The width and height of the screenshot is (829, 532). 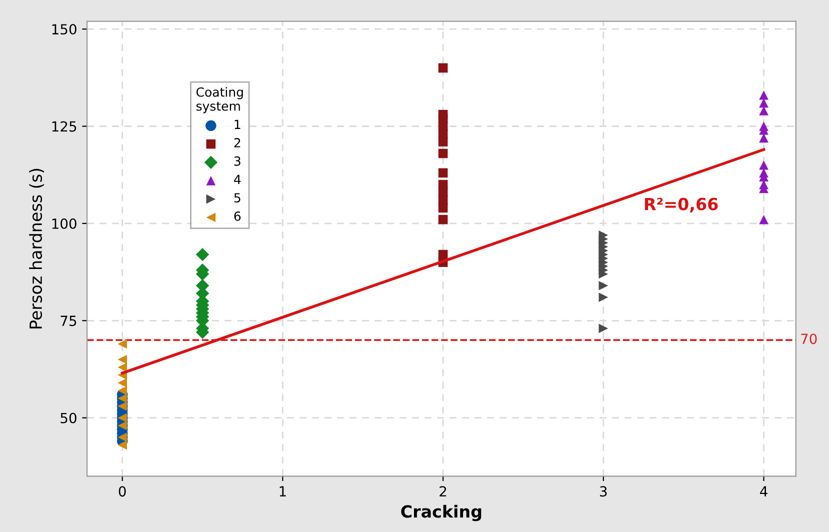 I want to click on y-tick-label: 75, so click(x=68, y=321).